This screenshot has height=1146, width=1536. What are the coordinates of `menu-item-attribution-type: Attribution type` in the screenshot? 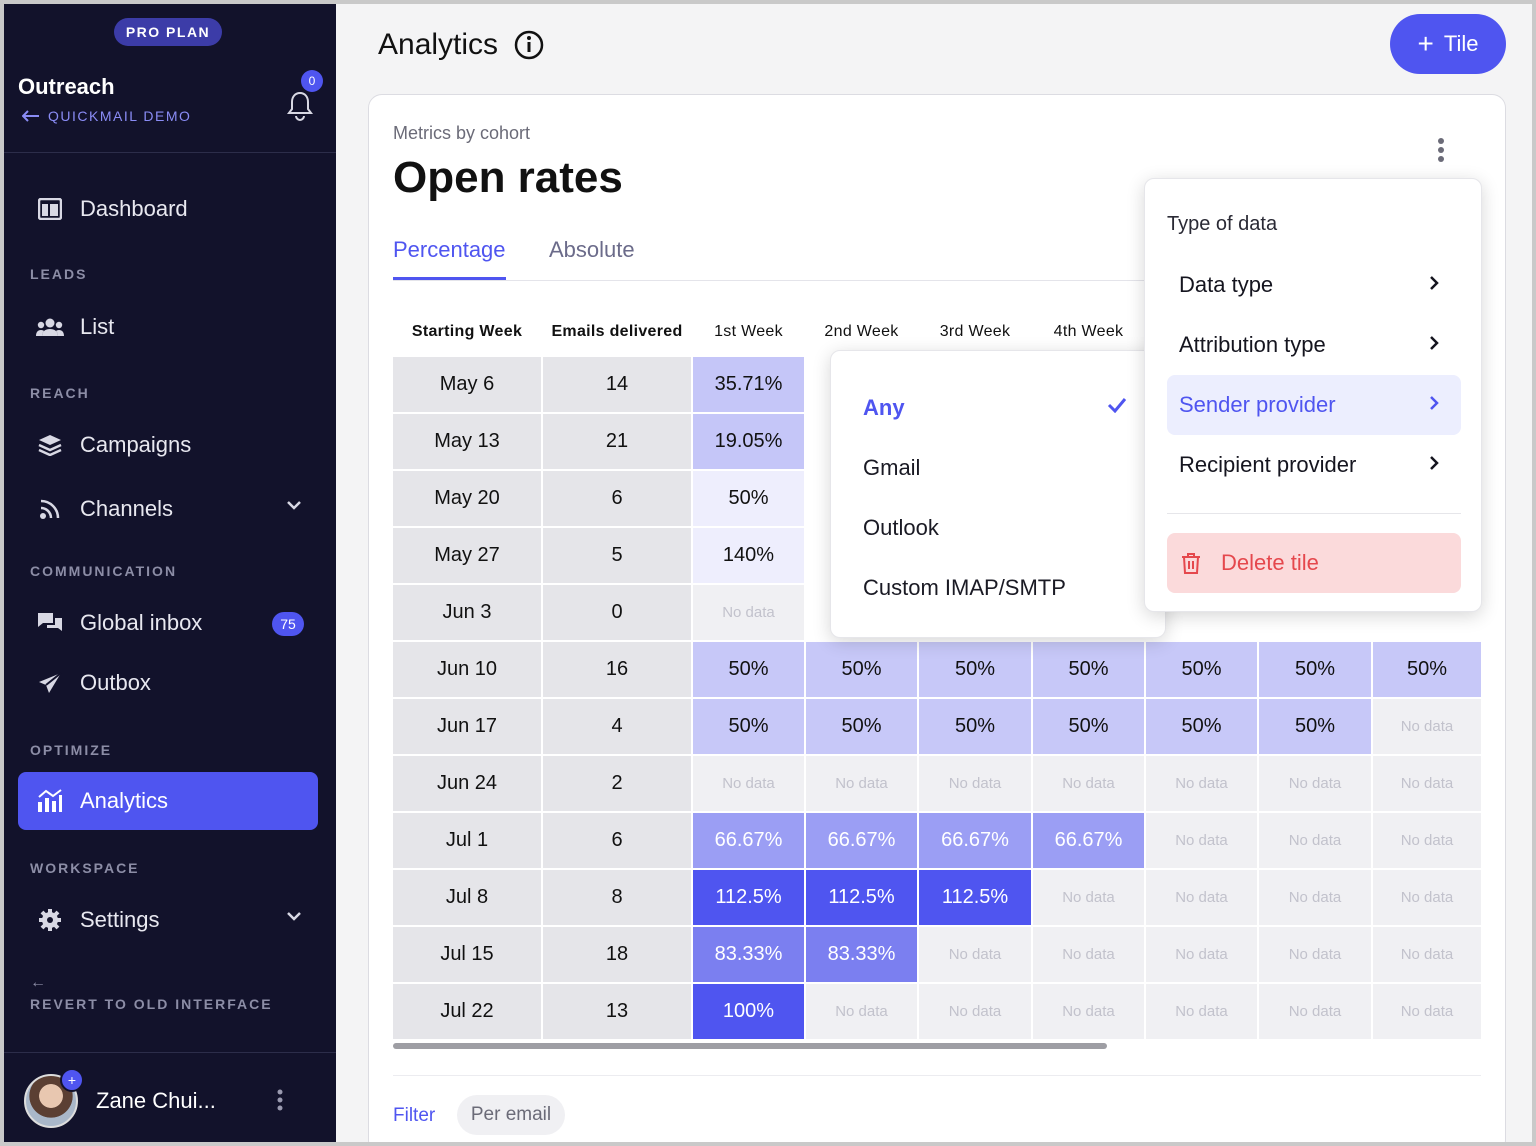 It's located at (1314, 345).